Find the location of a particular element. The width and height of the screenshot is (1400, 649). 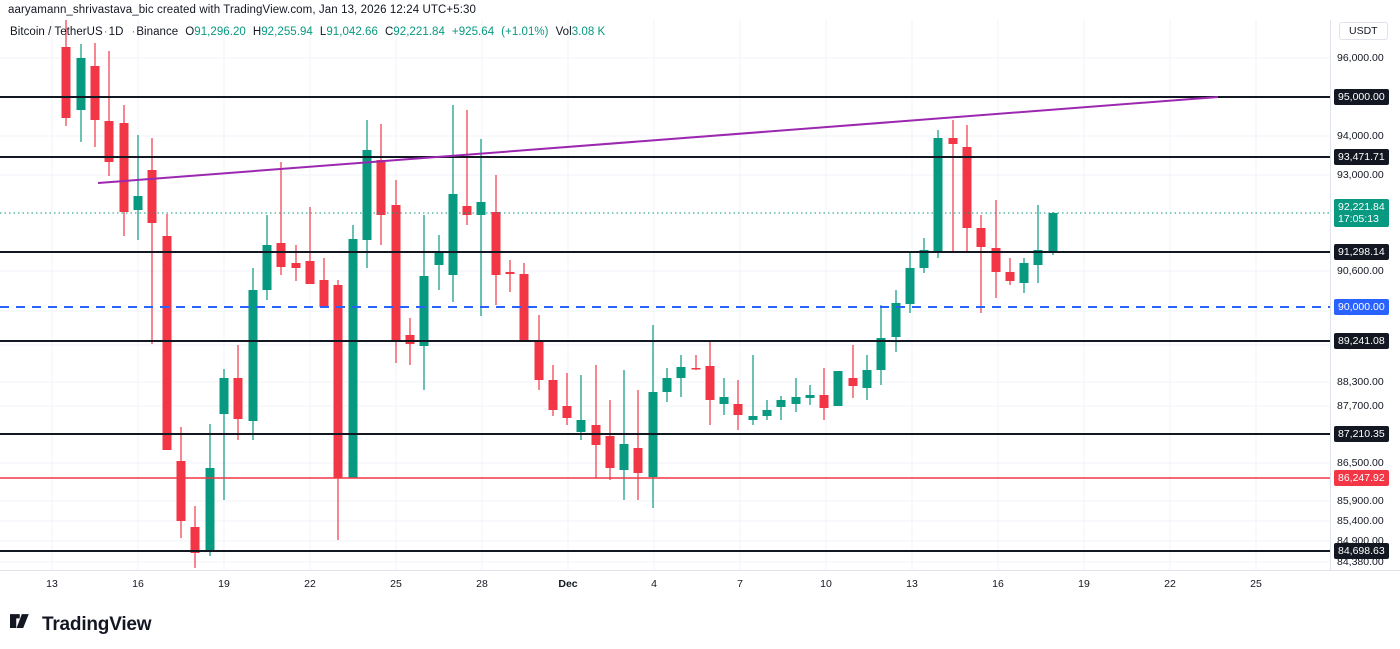

tradingview-logo: TradingView is located at coordinates (81, 625).